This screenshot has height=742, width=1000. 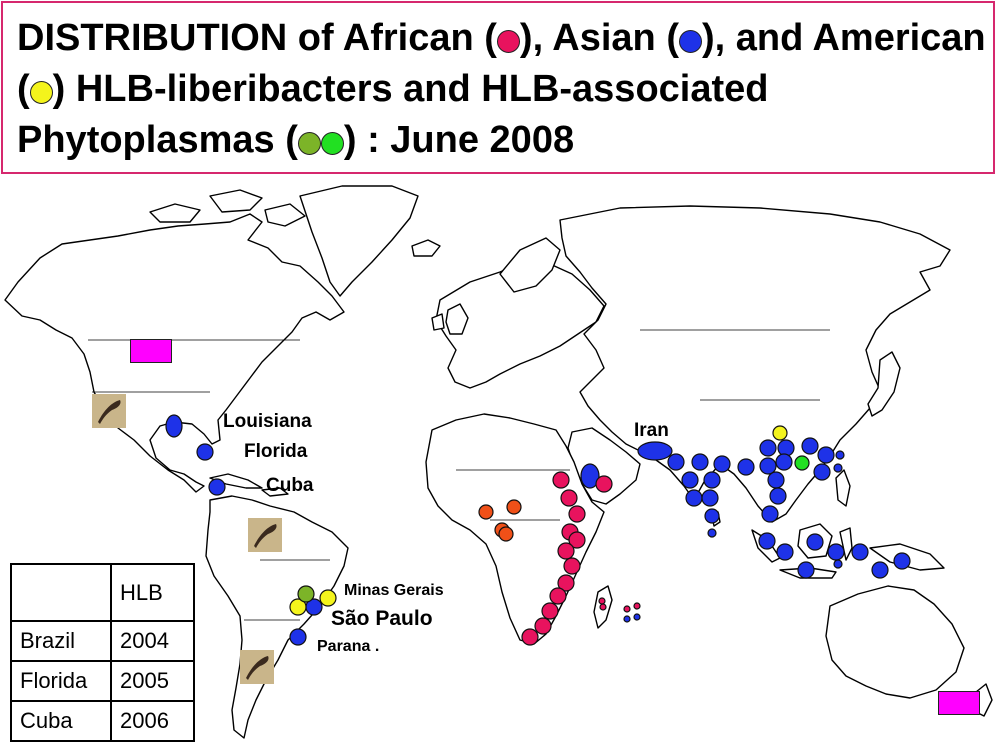 I want to click on china-american-marker, so click(x=780, y=433).